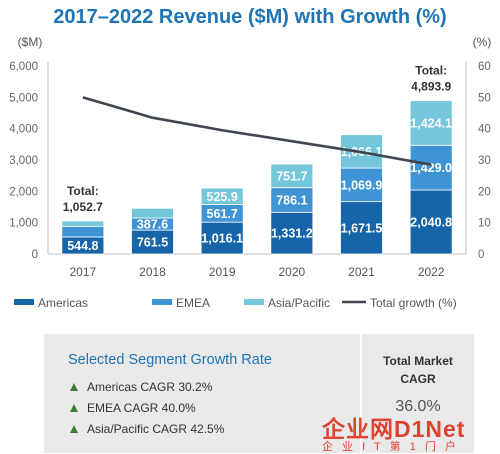  What do you see at coordinates (418, 379) in the screenshot?
I see `market-title-line: CAGR` at bounding box center [418, 379].